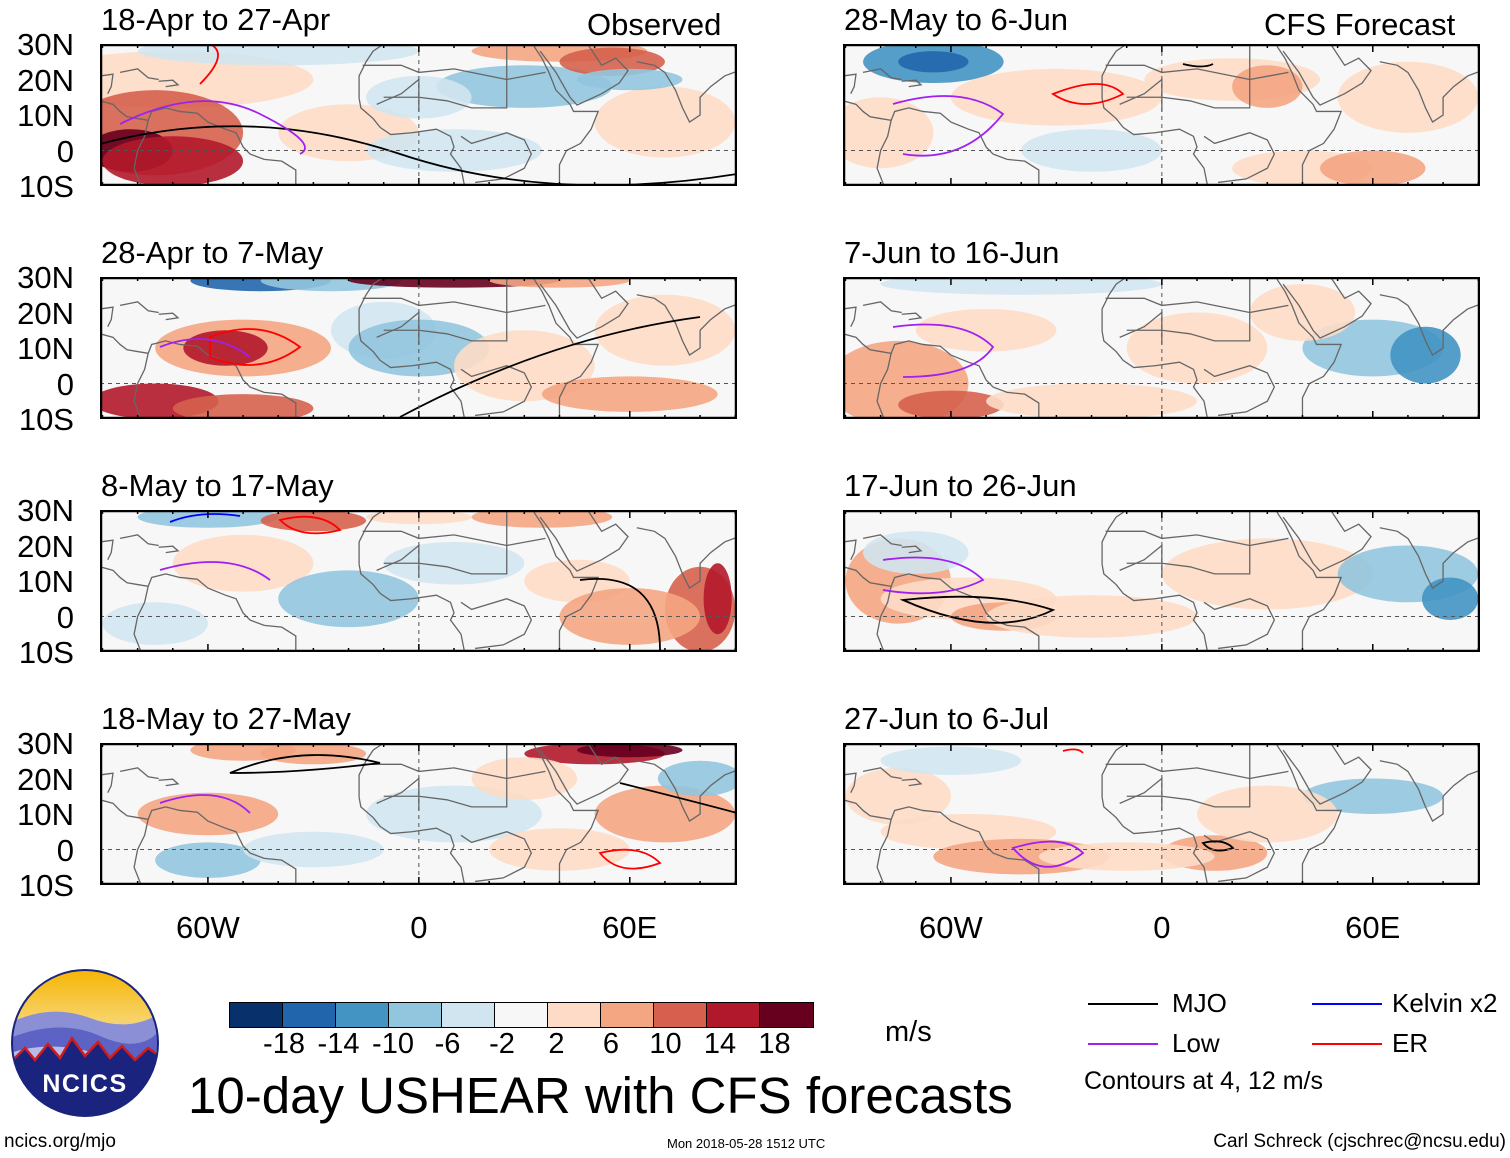 The image size is (1510, 1158). I want to click on panel-title: 18-May to 27-May, so click(226, 718).